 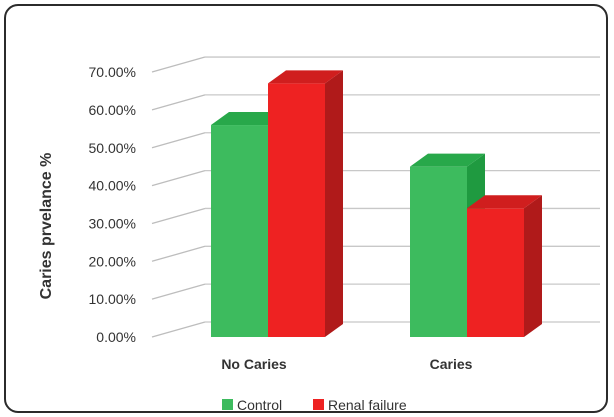 I want to click on y-tick-label: 30.00%, so click(x=112, y=223).